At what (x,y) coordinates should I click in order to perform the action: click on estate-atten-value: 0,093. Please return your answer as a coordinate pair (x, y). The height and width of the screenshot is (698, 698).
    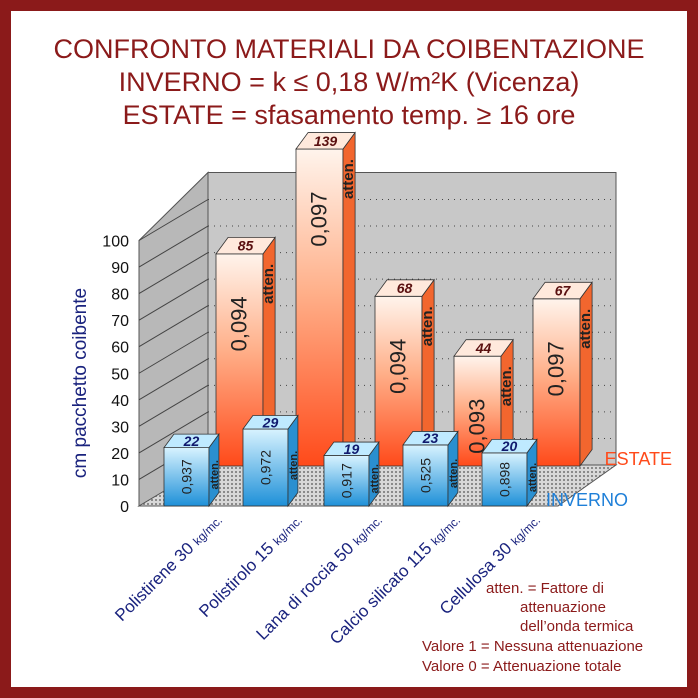
    Looking at the image, I should click on (477, 426).